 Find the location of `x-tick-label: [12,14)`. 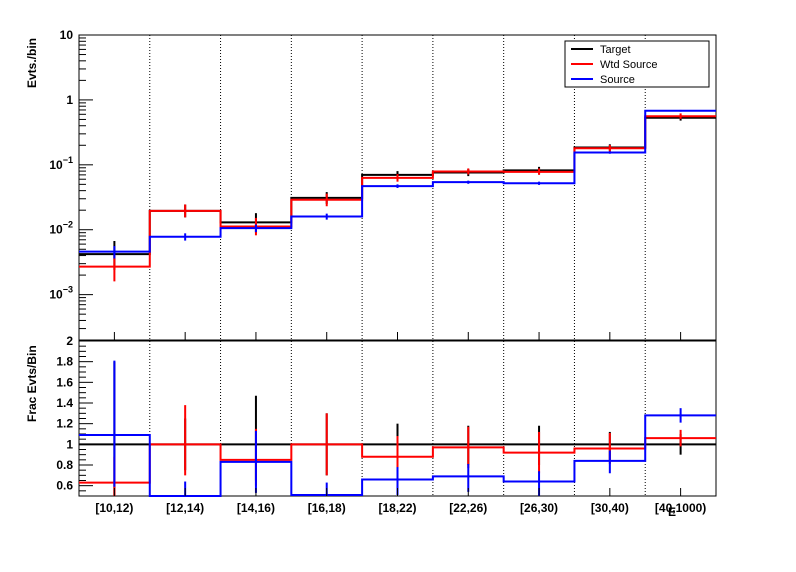

x-tick-label: [12,14) is located at coordinates (185, 508).